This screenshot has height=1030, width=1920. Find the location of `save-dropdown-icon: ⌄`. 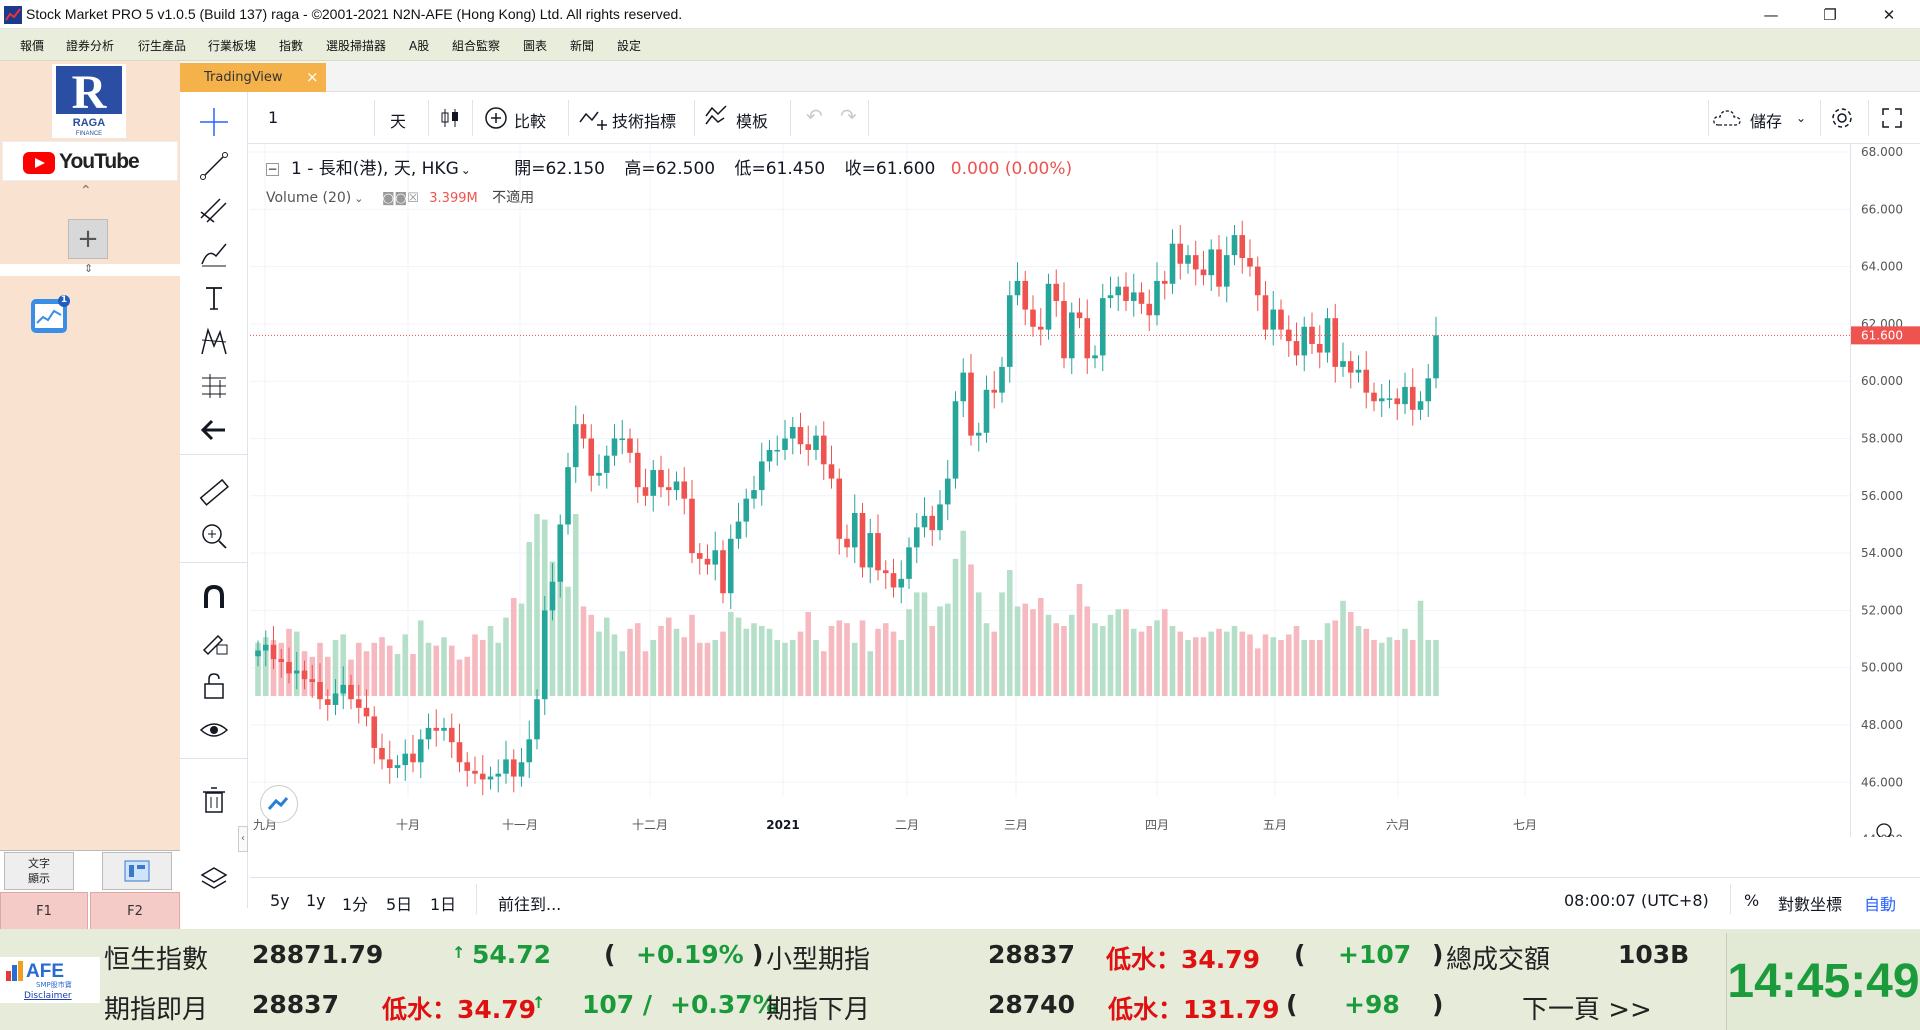

save-dropdown-icon: ⌄ is located at coordinates (1801, 118).